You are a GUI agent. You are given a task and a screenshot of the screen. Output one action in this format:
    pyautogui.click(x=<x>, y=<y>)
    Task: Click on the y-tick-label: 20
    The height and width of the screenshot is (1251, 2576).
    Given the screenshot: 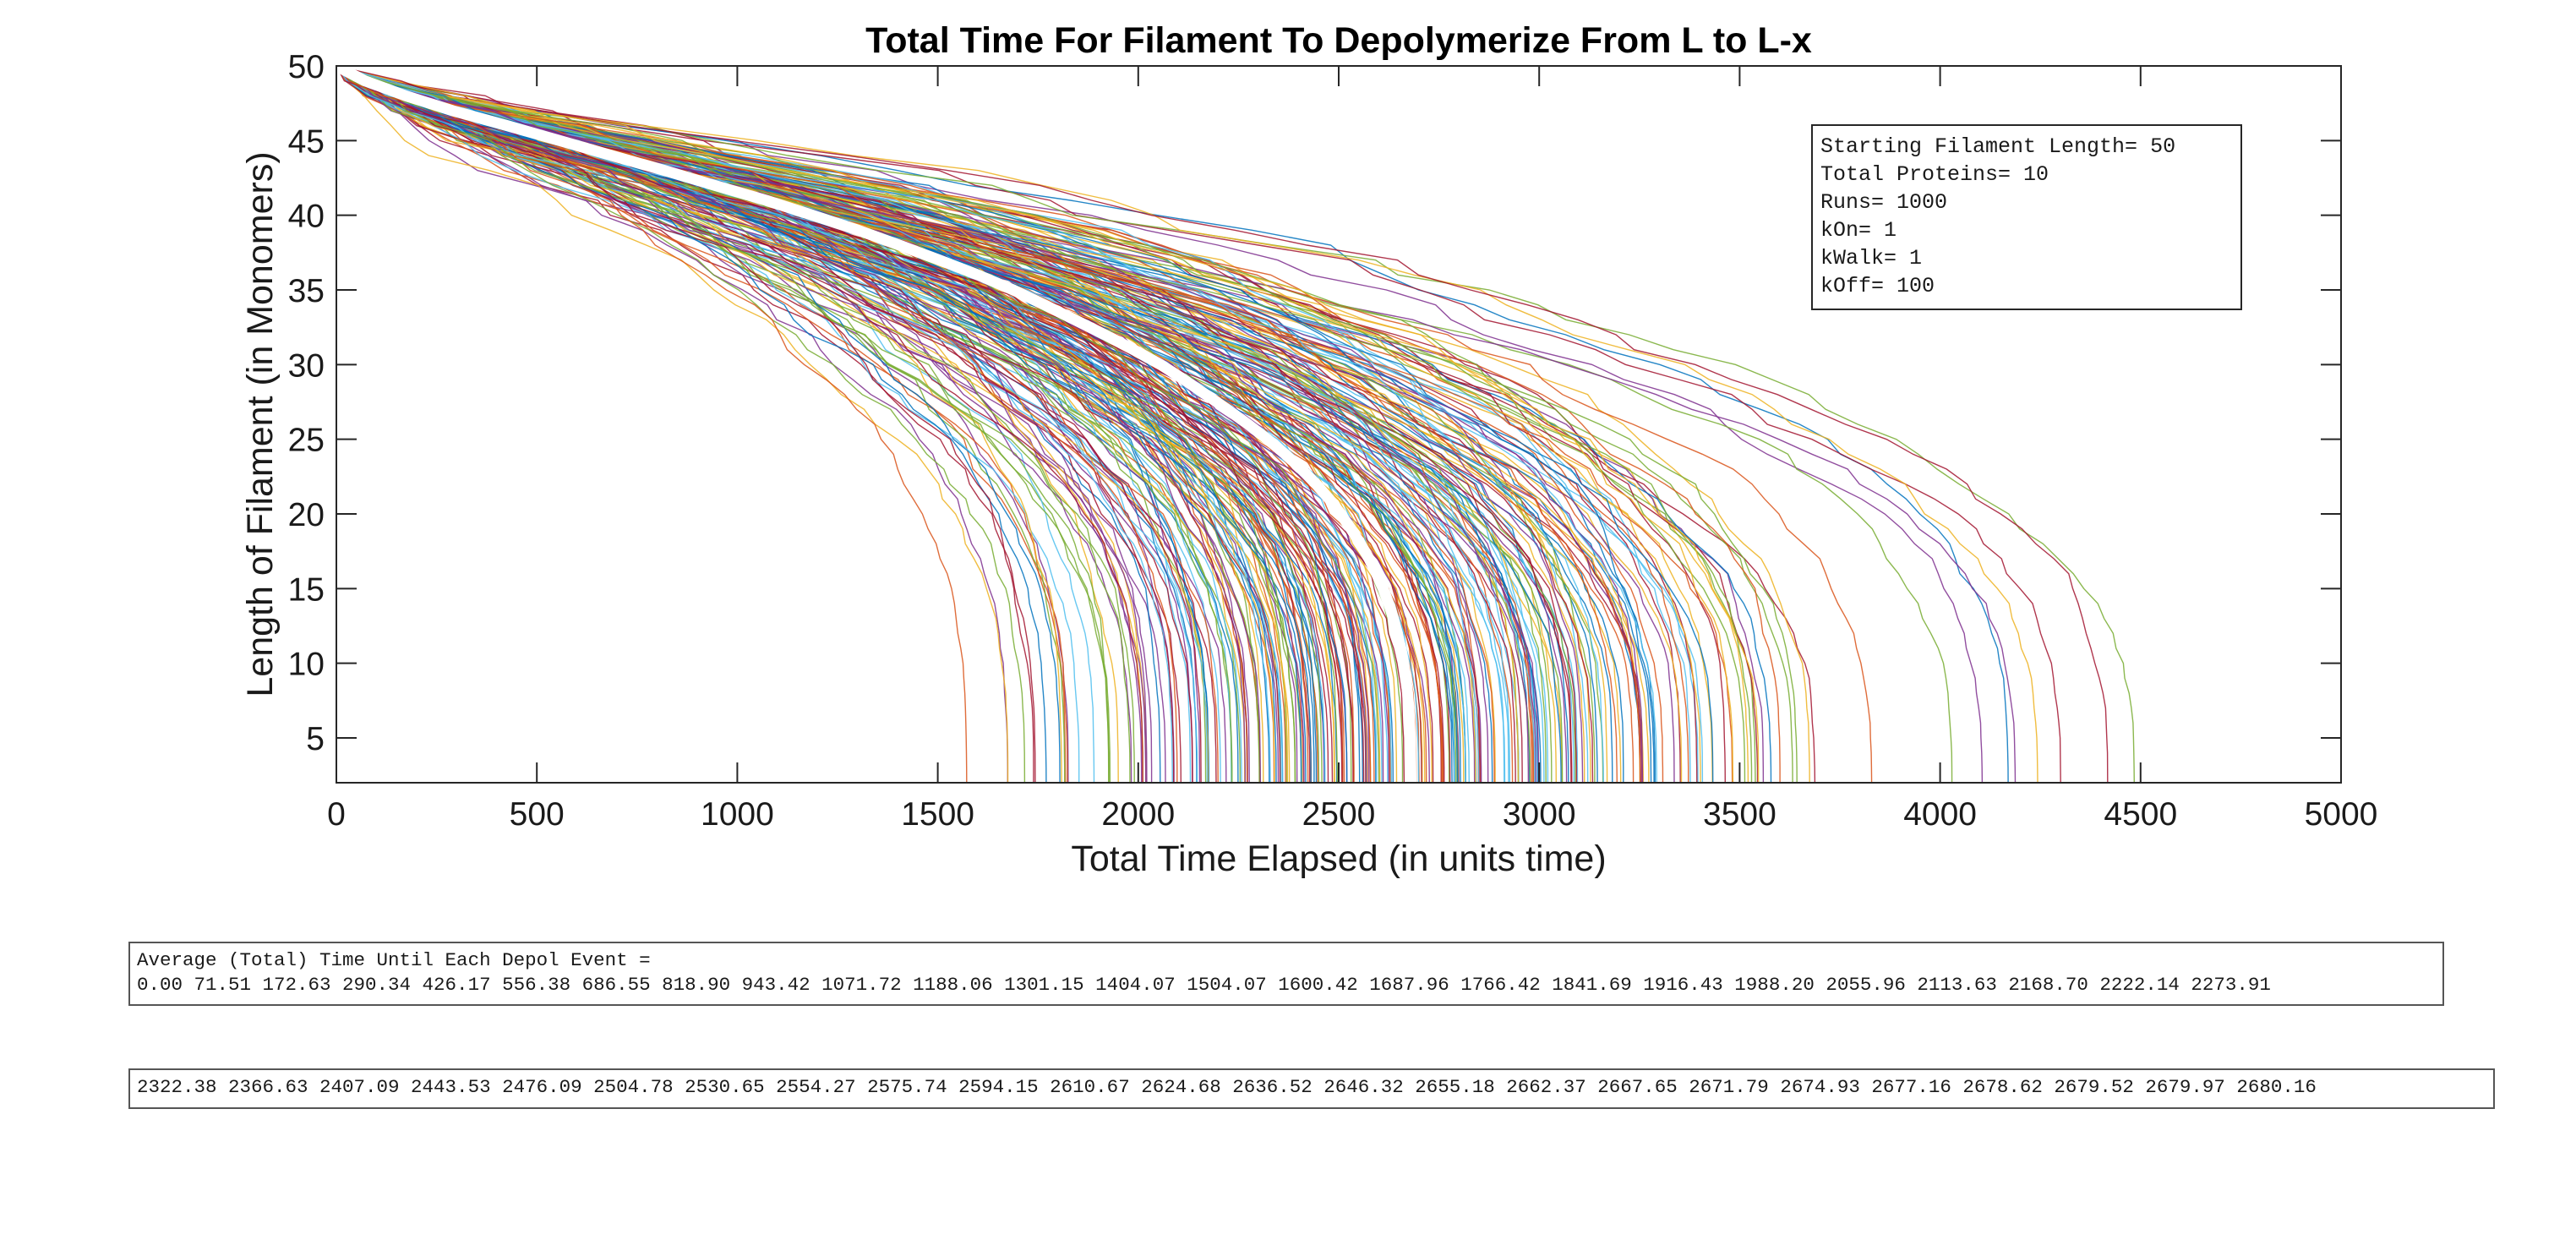 What is the action you would take?
    pyautogui.click(x=306, y=515)
    